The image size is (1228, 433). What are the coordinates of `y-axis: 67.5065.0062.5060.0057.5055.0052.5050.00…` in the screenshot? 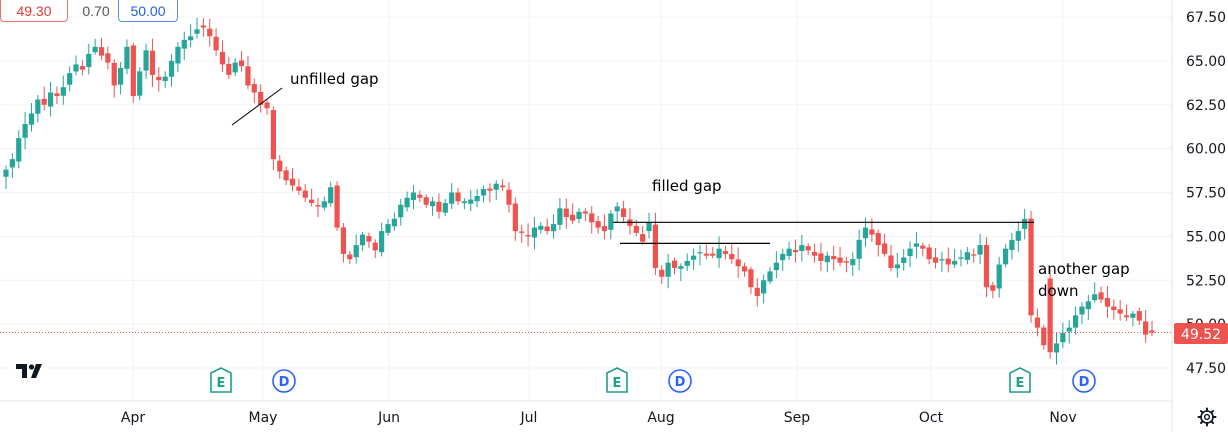 It's located at (1198, 216).